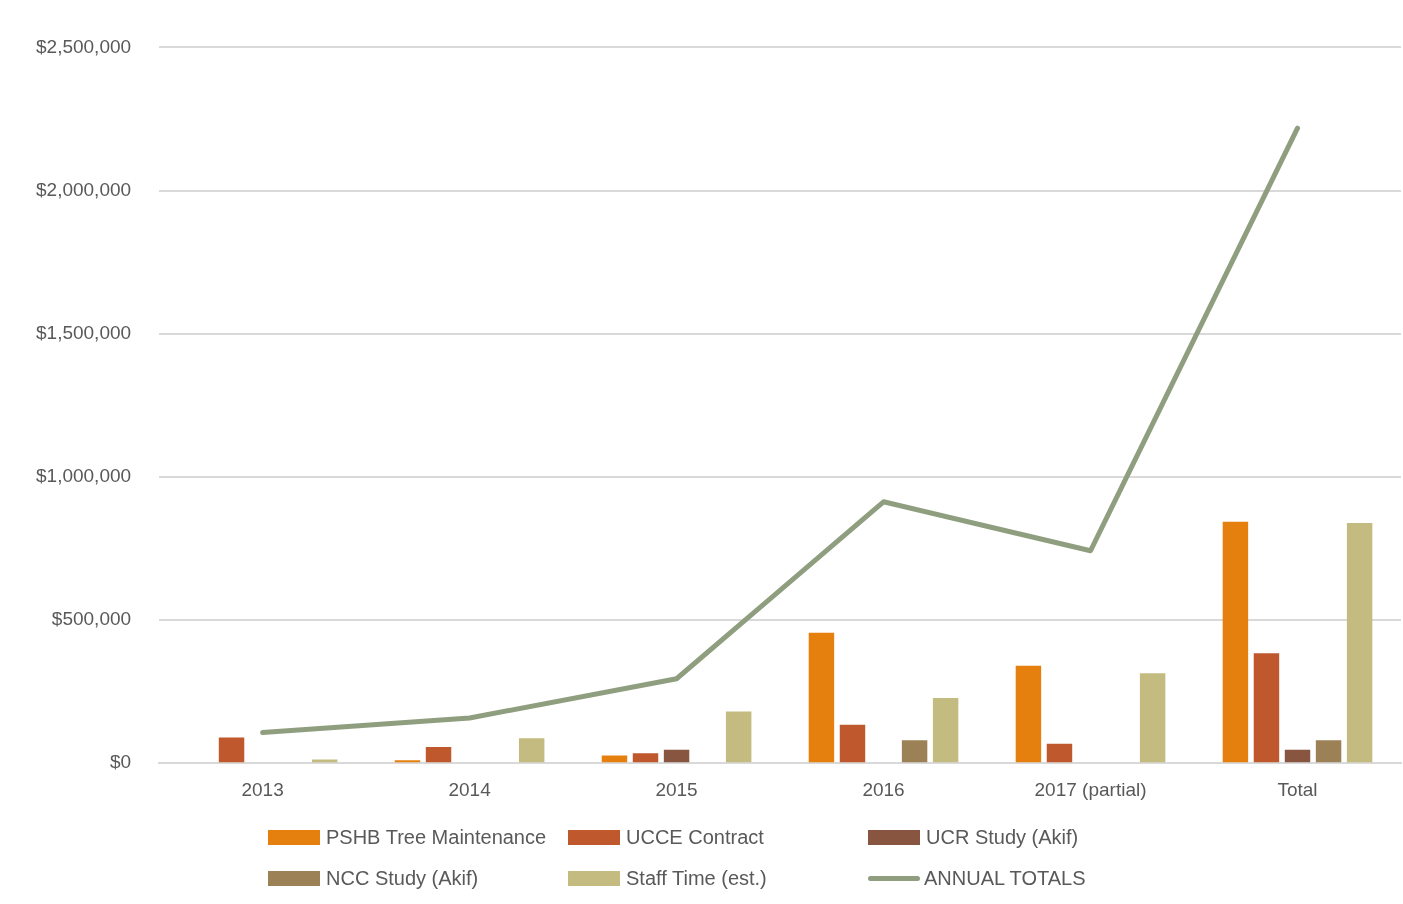  What do you see at coordinates (402, 878) in the screenshot?
I see `legend-label: NCC Study (Akif)` at bounding box center [402, 878].